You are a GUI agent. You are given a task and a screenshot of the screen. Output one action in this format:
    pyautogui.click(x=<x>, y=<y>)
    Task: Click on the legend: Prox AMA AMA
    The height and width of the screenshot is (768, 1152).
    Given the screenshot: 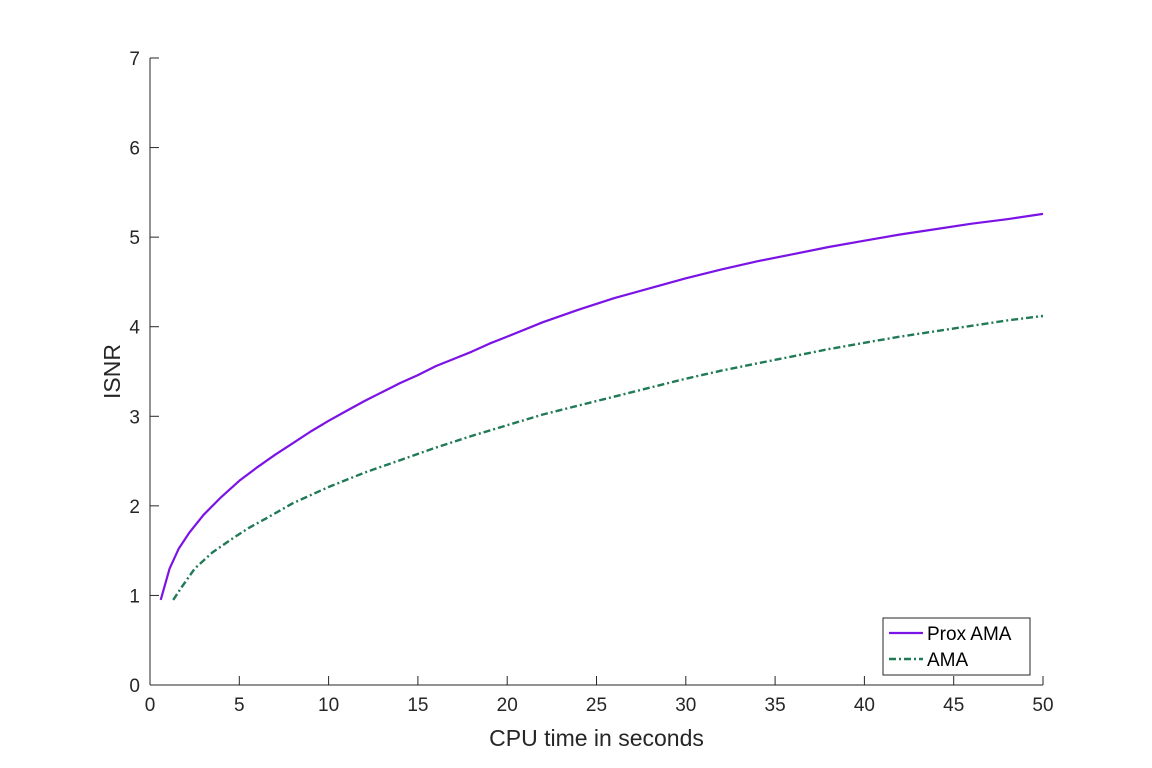 What is the action you would take?
    pyautogui.click(x=956, y=646)
    